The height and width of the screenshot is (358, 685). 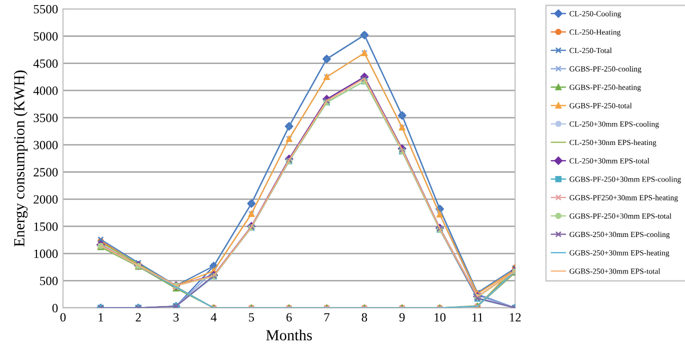 What do you see at coordinates (45, 90) in the screenshot?
I see `y-tick-label: 4000` at bounding box center [45, 90].